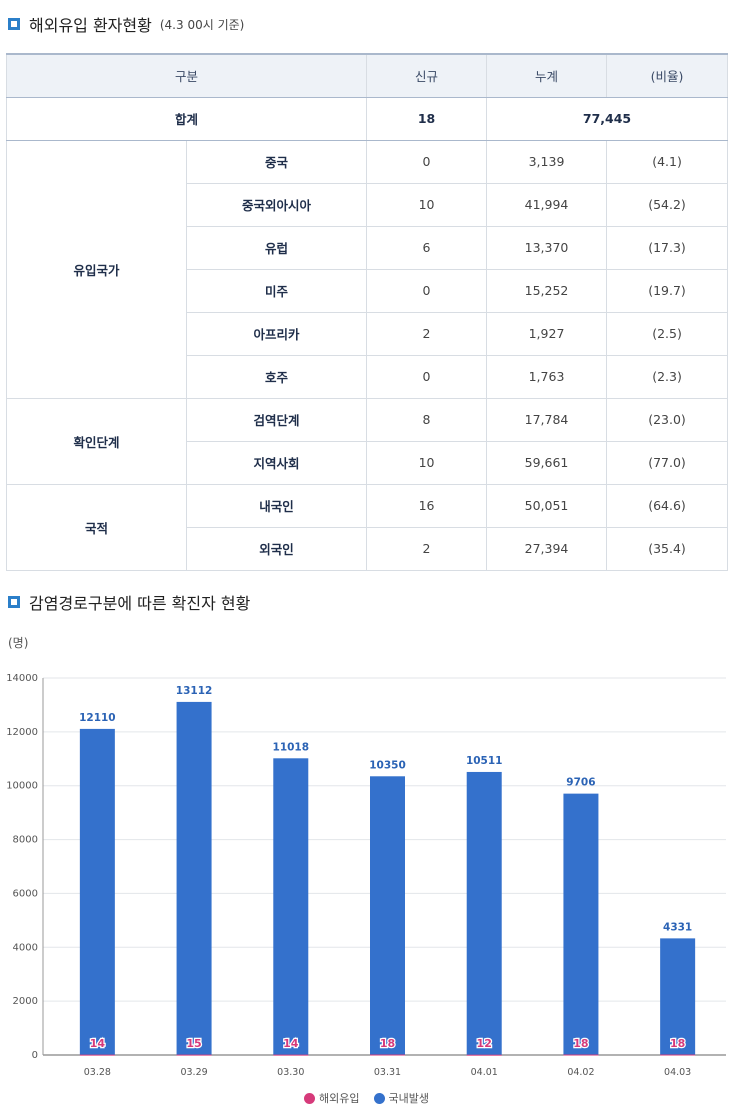 This screenshot has height=1111, width=733. What do you see at coordinates (35, 1055) in the screenshot?
I see `y-tick-label: 0` at bounding box center [35, 1055].